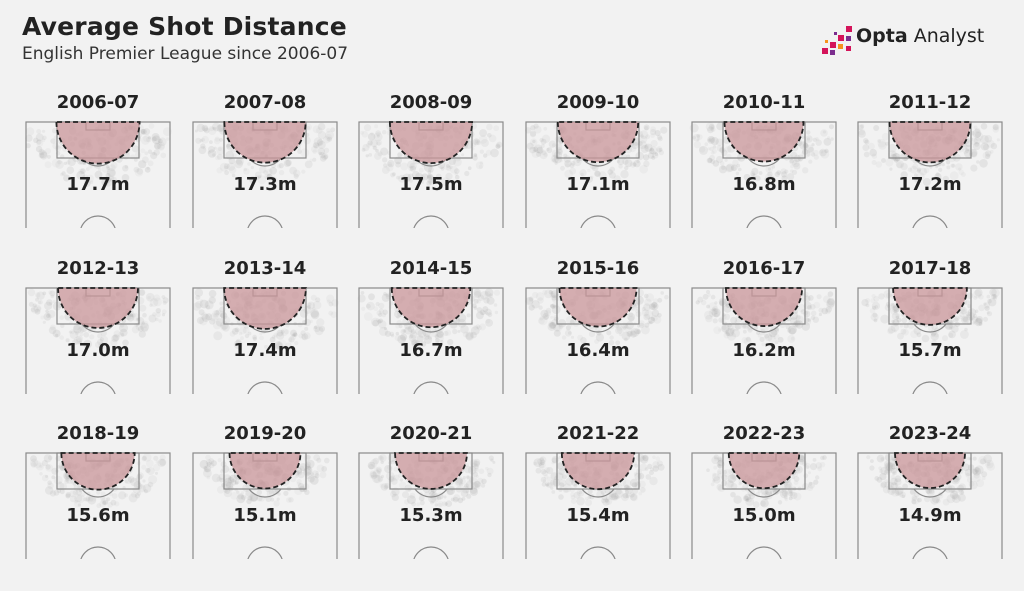 This screenshot has width=1024, height=591. What do you see at coordinates (598, 387) in the screenshot?
I see `centre-circle-arc` at bounding box center [598, 387].